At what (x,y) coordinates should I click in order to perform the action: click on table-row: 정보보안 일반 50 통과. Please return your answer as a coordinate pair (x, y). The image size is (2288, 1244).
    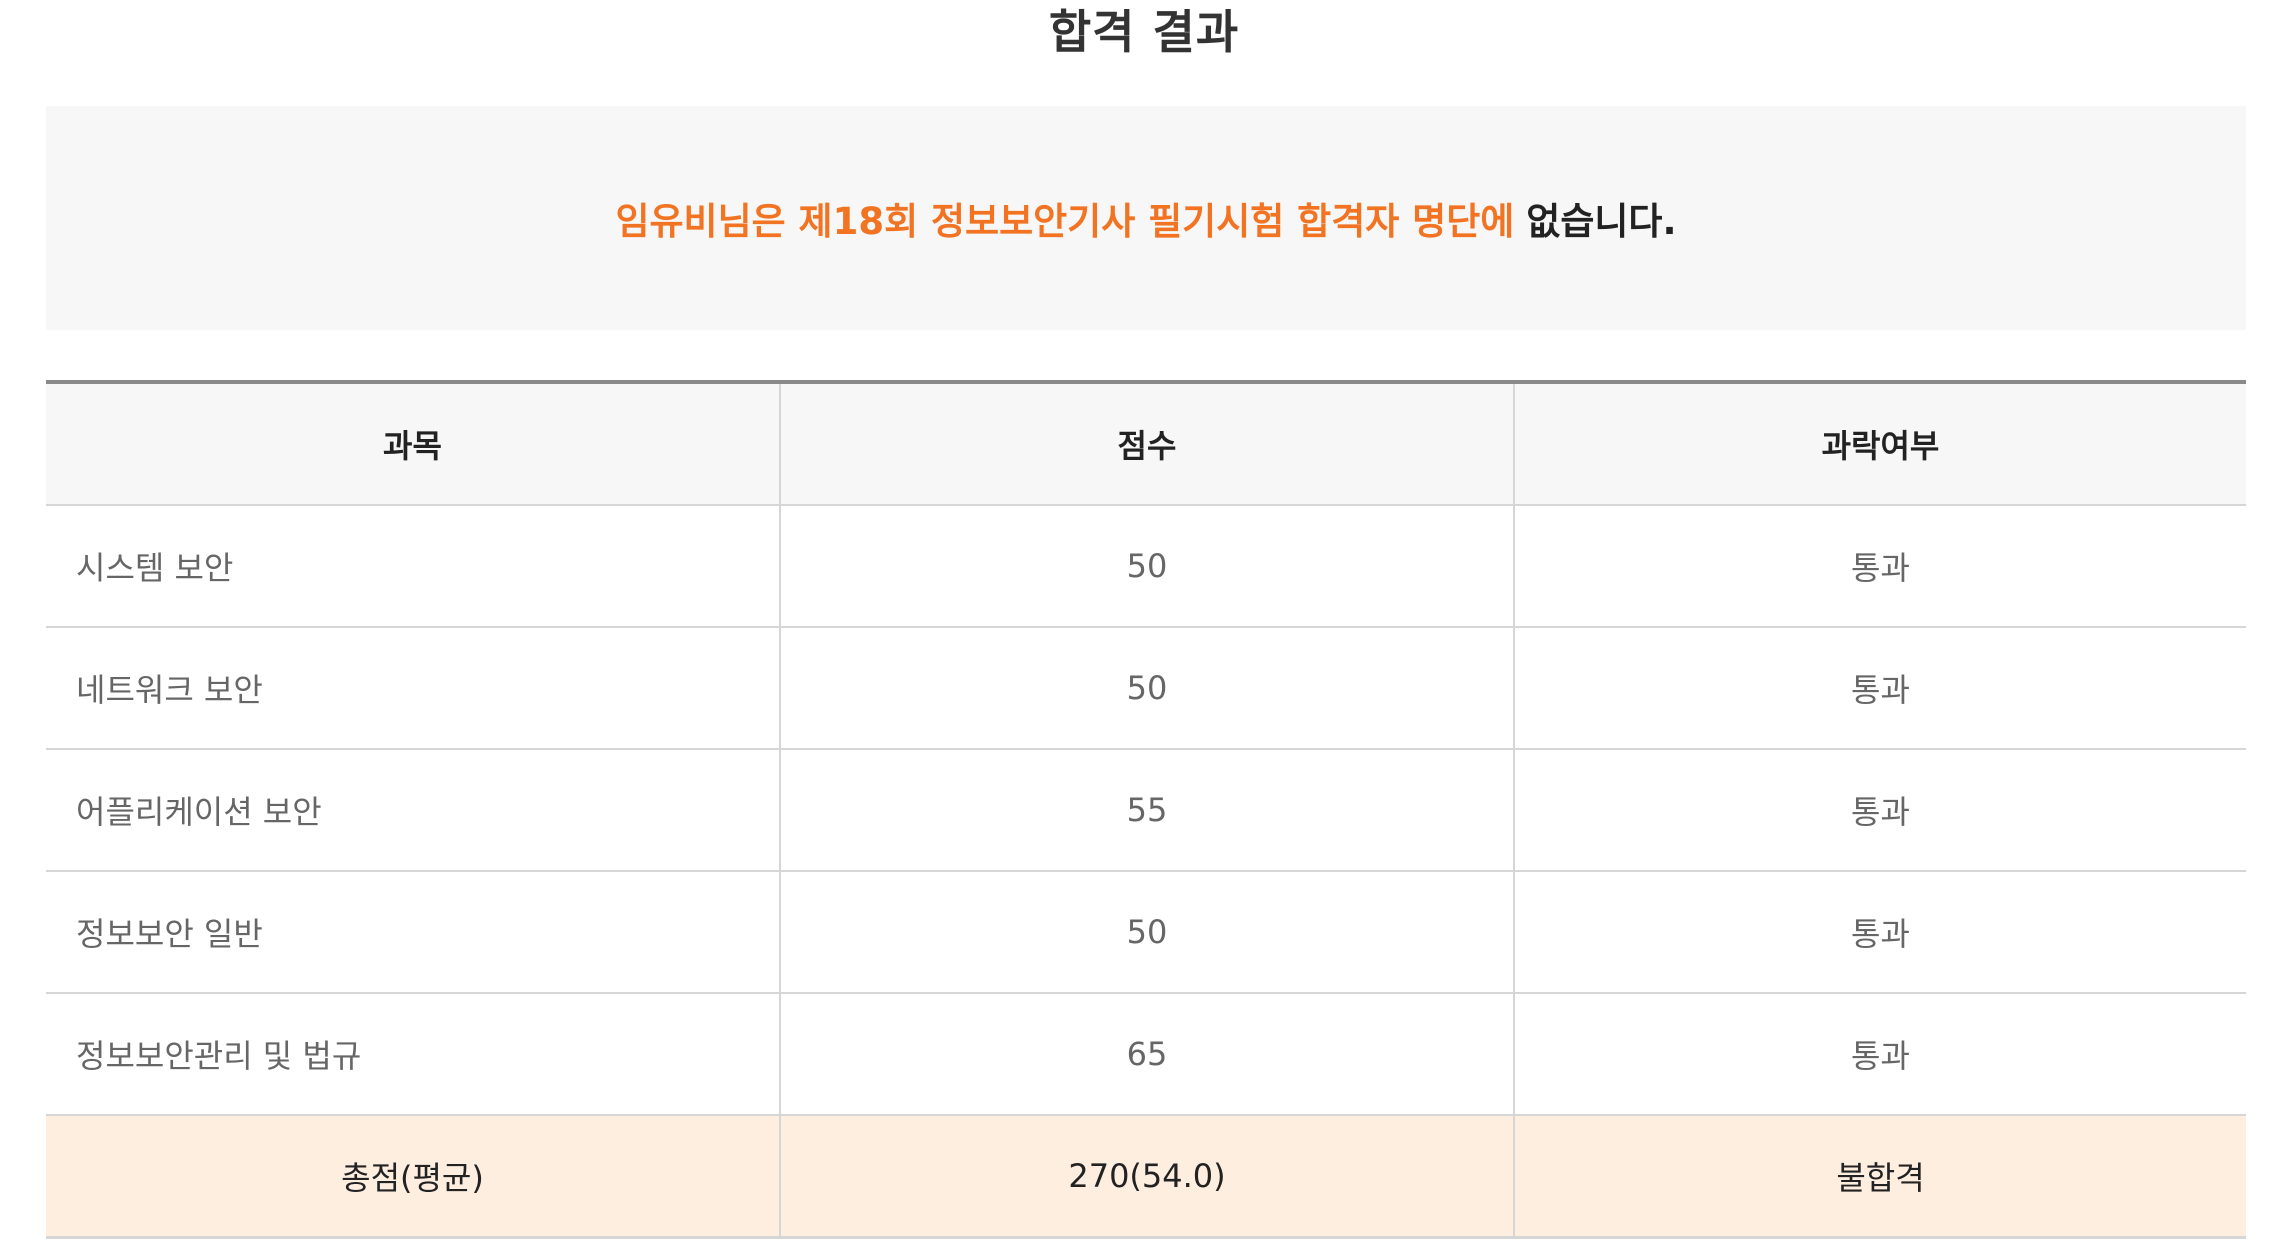
    Looking at the image, I should click on (1146, 932).